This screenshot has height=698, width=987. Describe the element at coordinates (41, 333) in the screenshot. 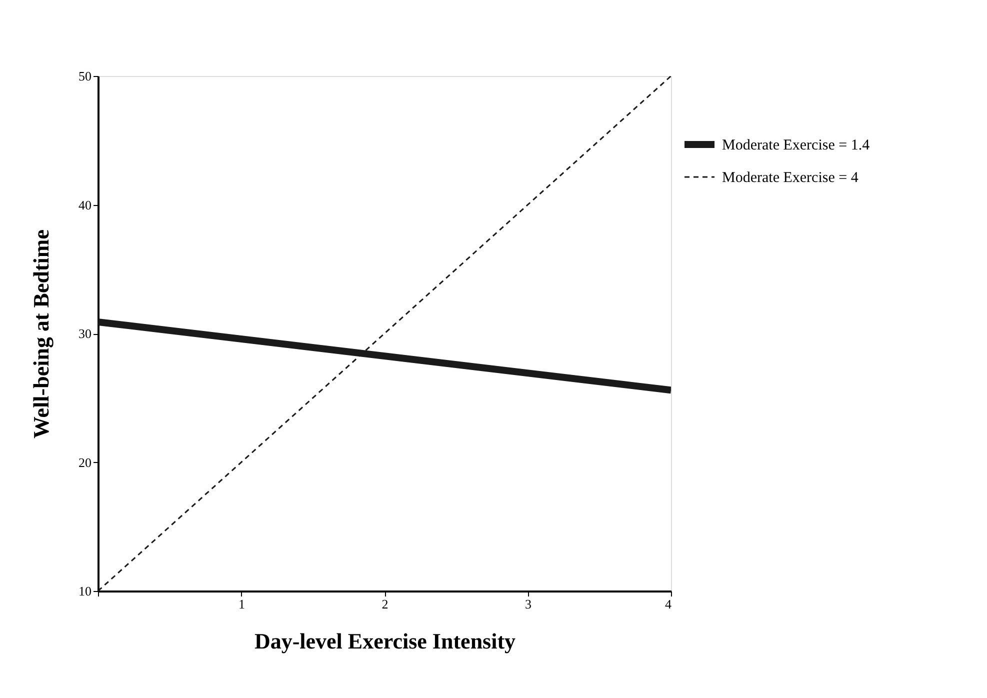

I see `y-axis-title: Well-being at Bedtime` at that location.